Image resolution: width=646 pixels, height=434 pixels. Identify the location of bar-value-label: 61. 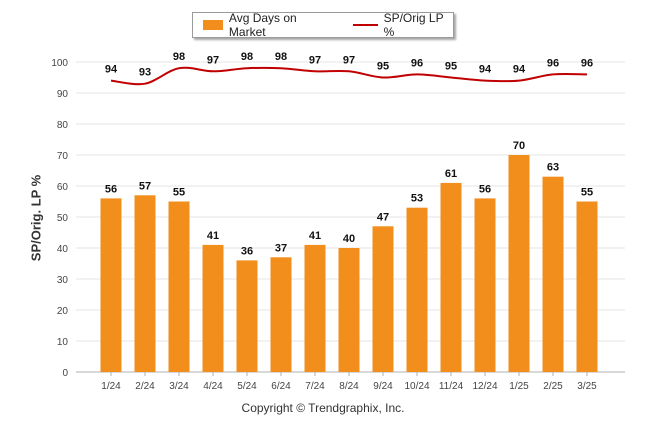
(451, 174).